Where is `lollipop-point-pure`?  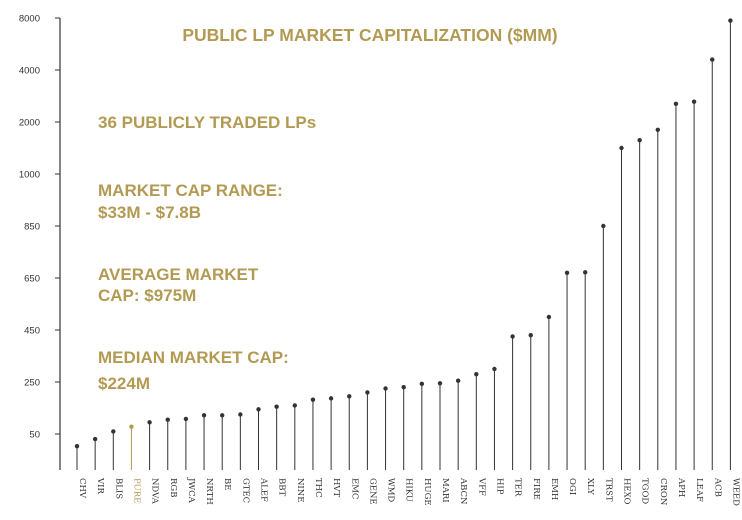
lollipop-point-pure is located at coordinates (131, 426).